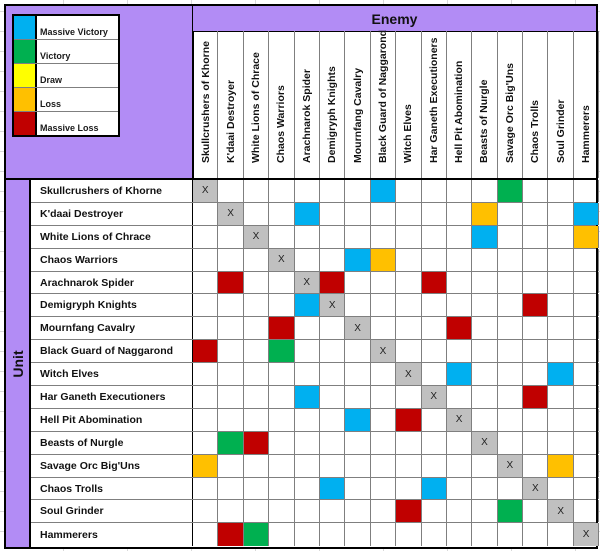  Describe the element at coordinates (112, 442) in the screenshot. I see `unit-row-label: Beasts of Nurgle` at that location.